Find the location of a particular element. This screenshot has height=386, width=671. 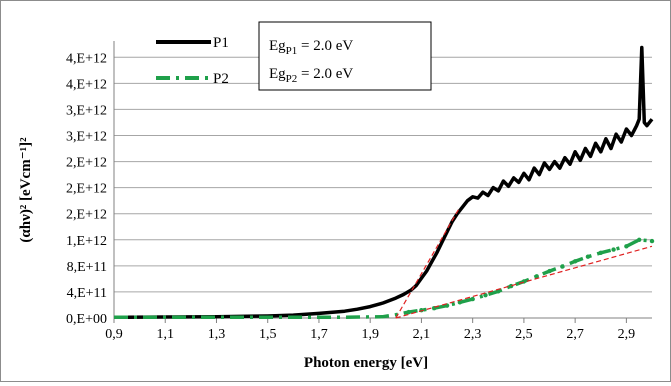

x-tick-label: 2,9 is located at coordinates (627, 334).